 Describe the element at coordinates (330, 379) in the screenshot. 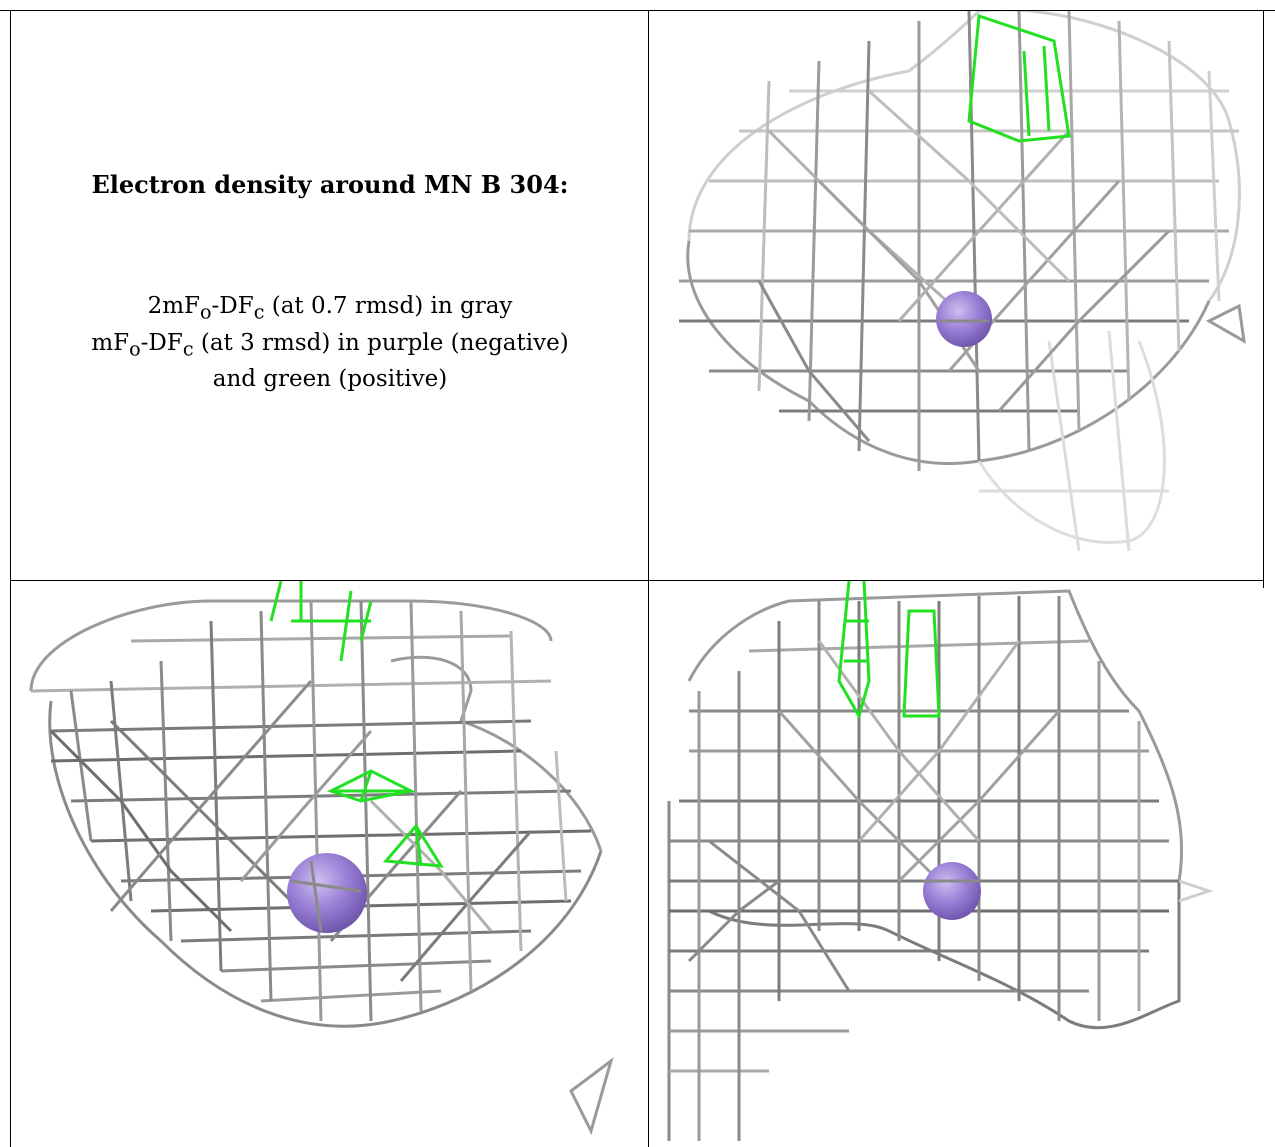

I see `caption-line-green: and green (positive)` at that location.